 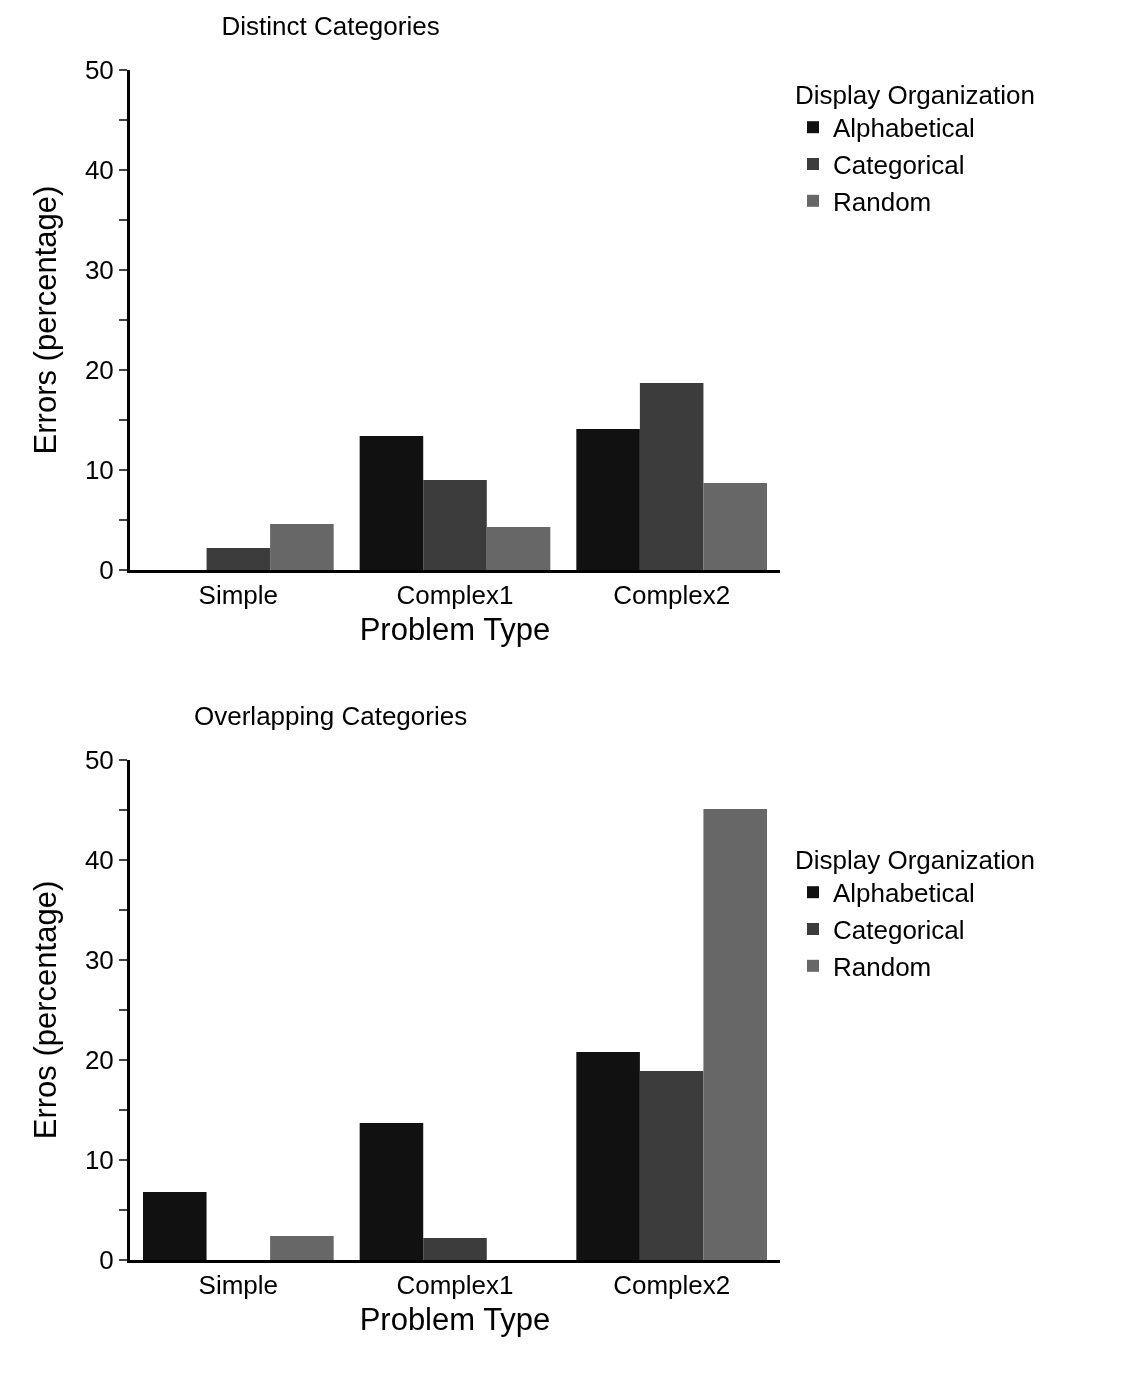 What do you see at coordinates (330, 26) in the screenshot?
I see `chart-title: Distinct Categories` at bounding box center [330, 26].